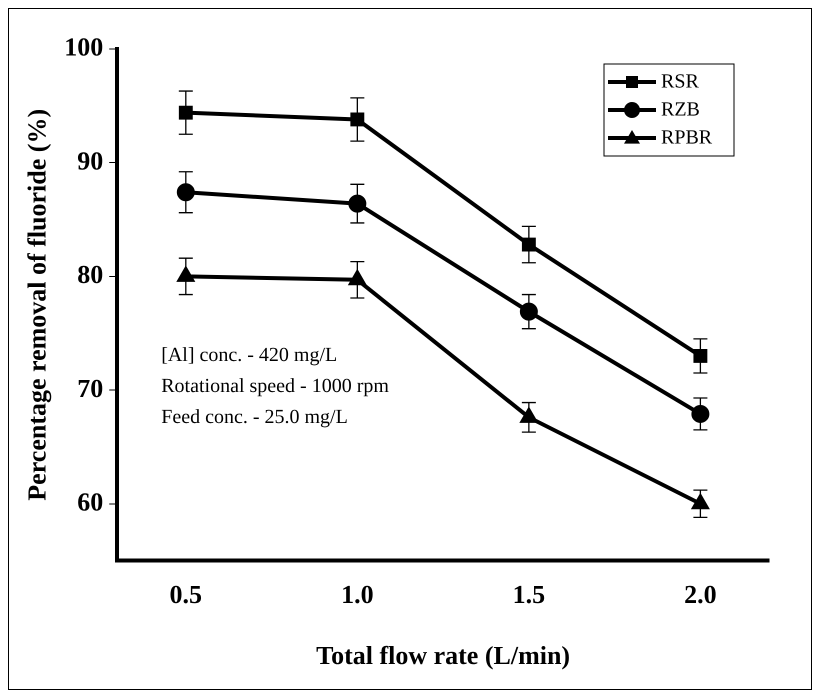 Image resolution: width=822 pixels, height=700 pixels. Describe the element at coordinates (90, 388) in the screenshot. I see `y-tick-label: 70` at that location.